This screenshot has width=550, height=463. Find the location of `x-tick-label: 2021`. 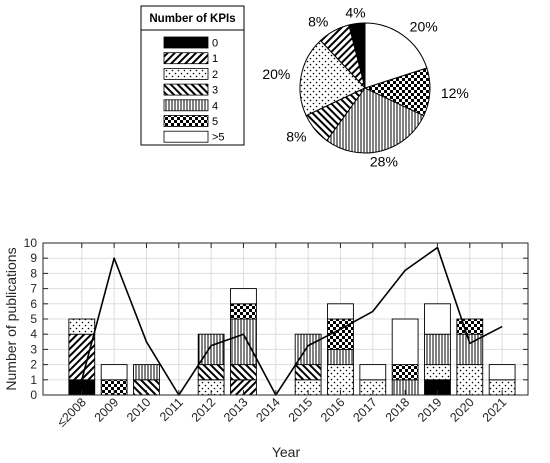

x-tick-label: 2021 is located at coordinates (495, 410).